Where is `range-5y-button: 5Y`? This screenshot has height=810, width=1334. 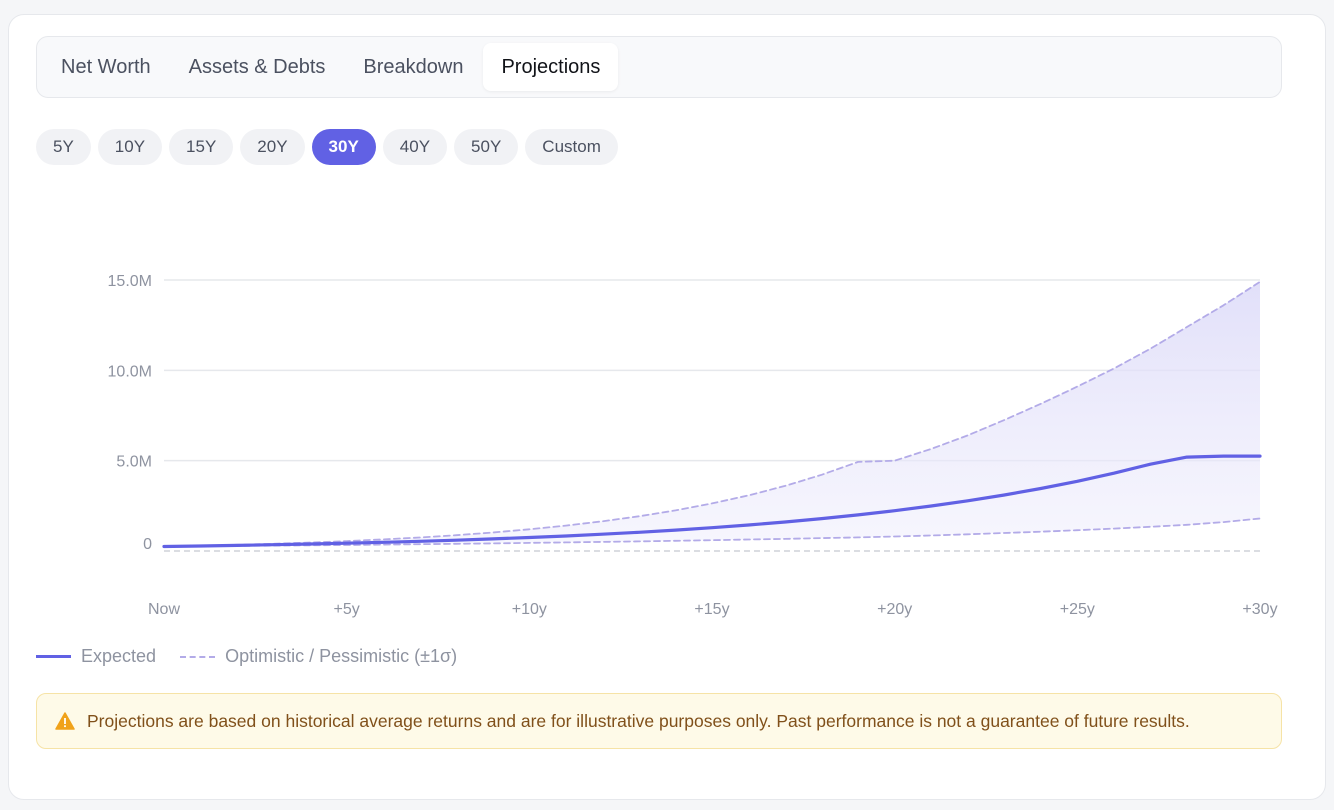 range-5y-button: 5Y is located at coordinates (63, 147).